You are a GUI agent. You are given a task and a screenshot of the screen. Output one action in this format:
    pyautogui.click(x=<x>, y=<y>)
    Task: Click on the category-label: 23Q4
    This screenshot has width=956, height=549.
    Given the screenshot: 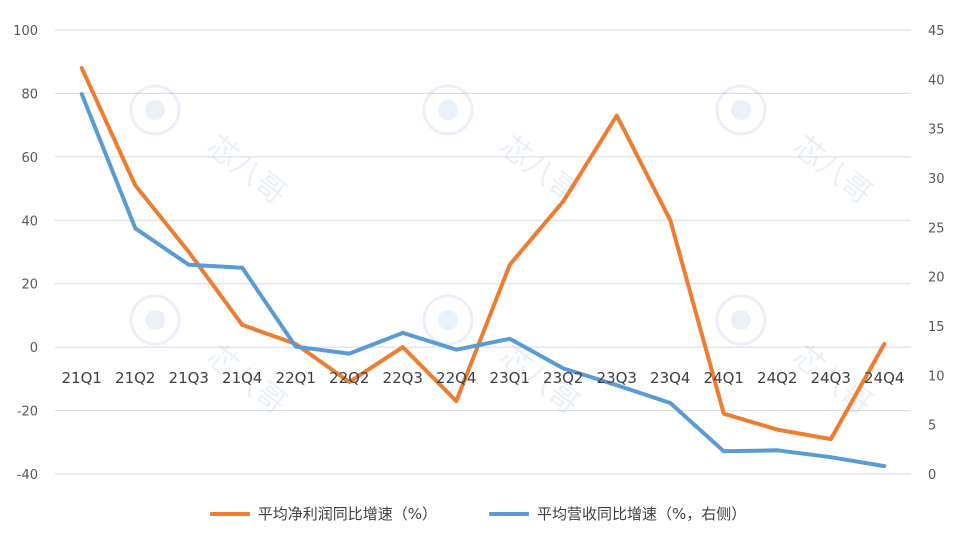 What is the action you would take?
    pyautogui.click(x=670, y=378)
    